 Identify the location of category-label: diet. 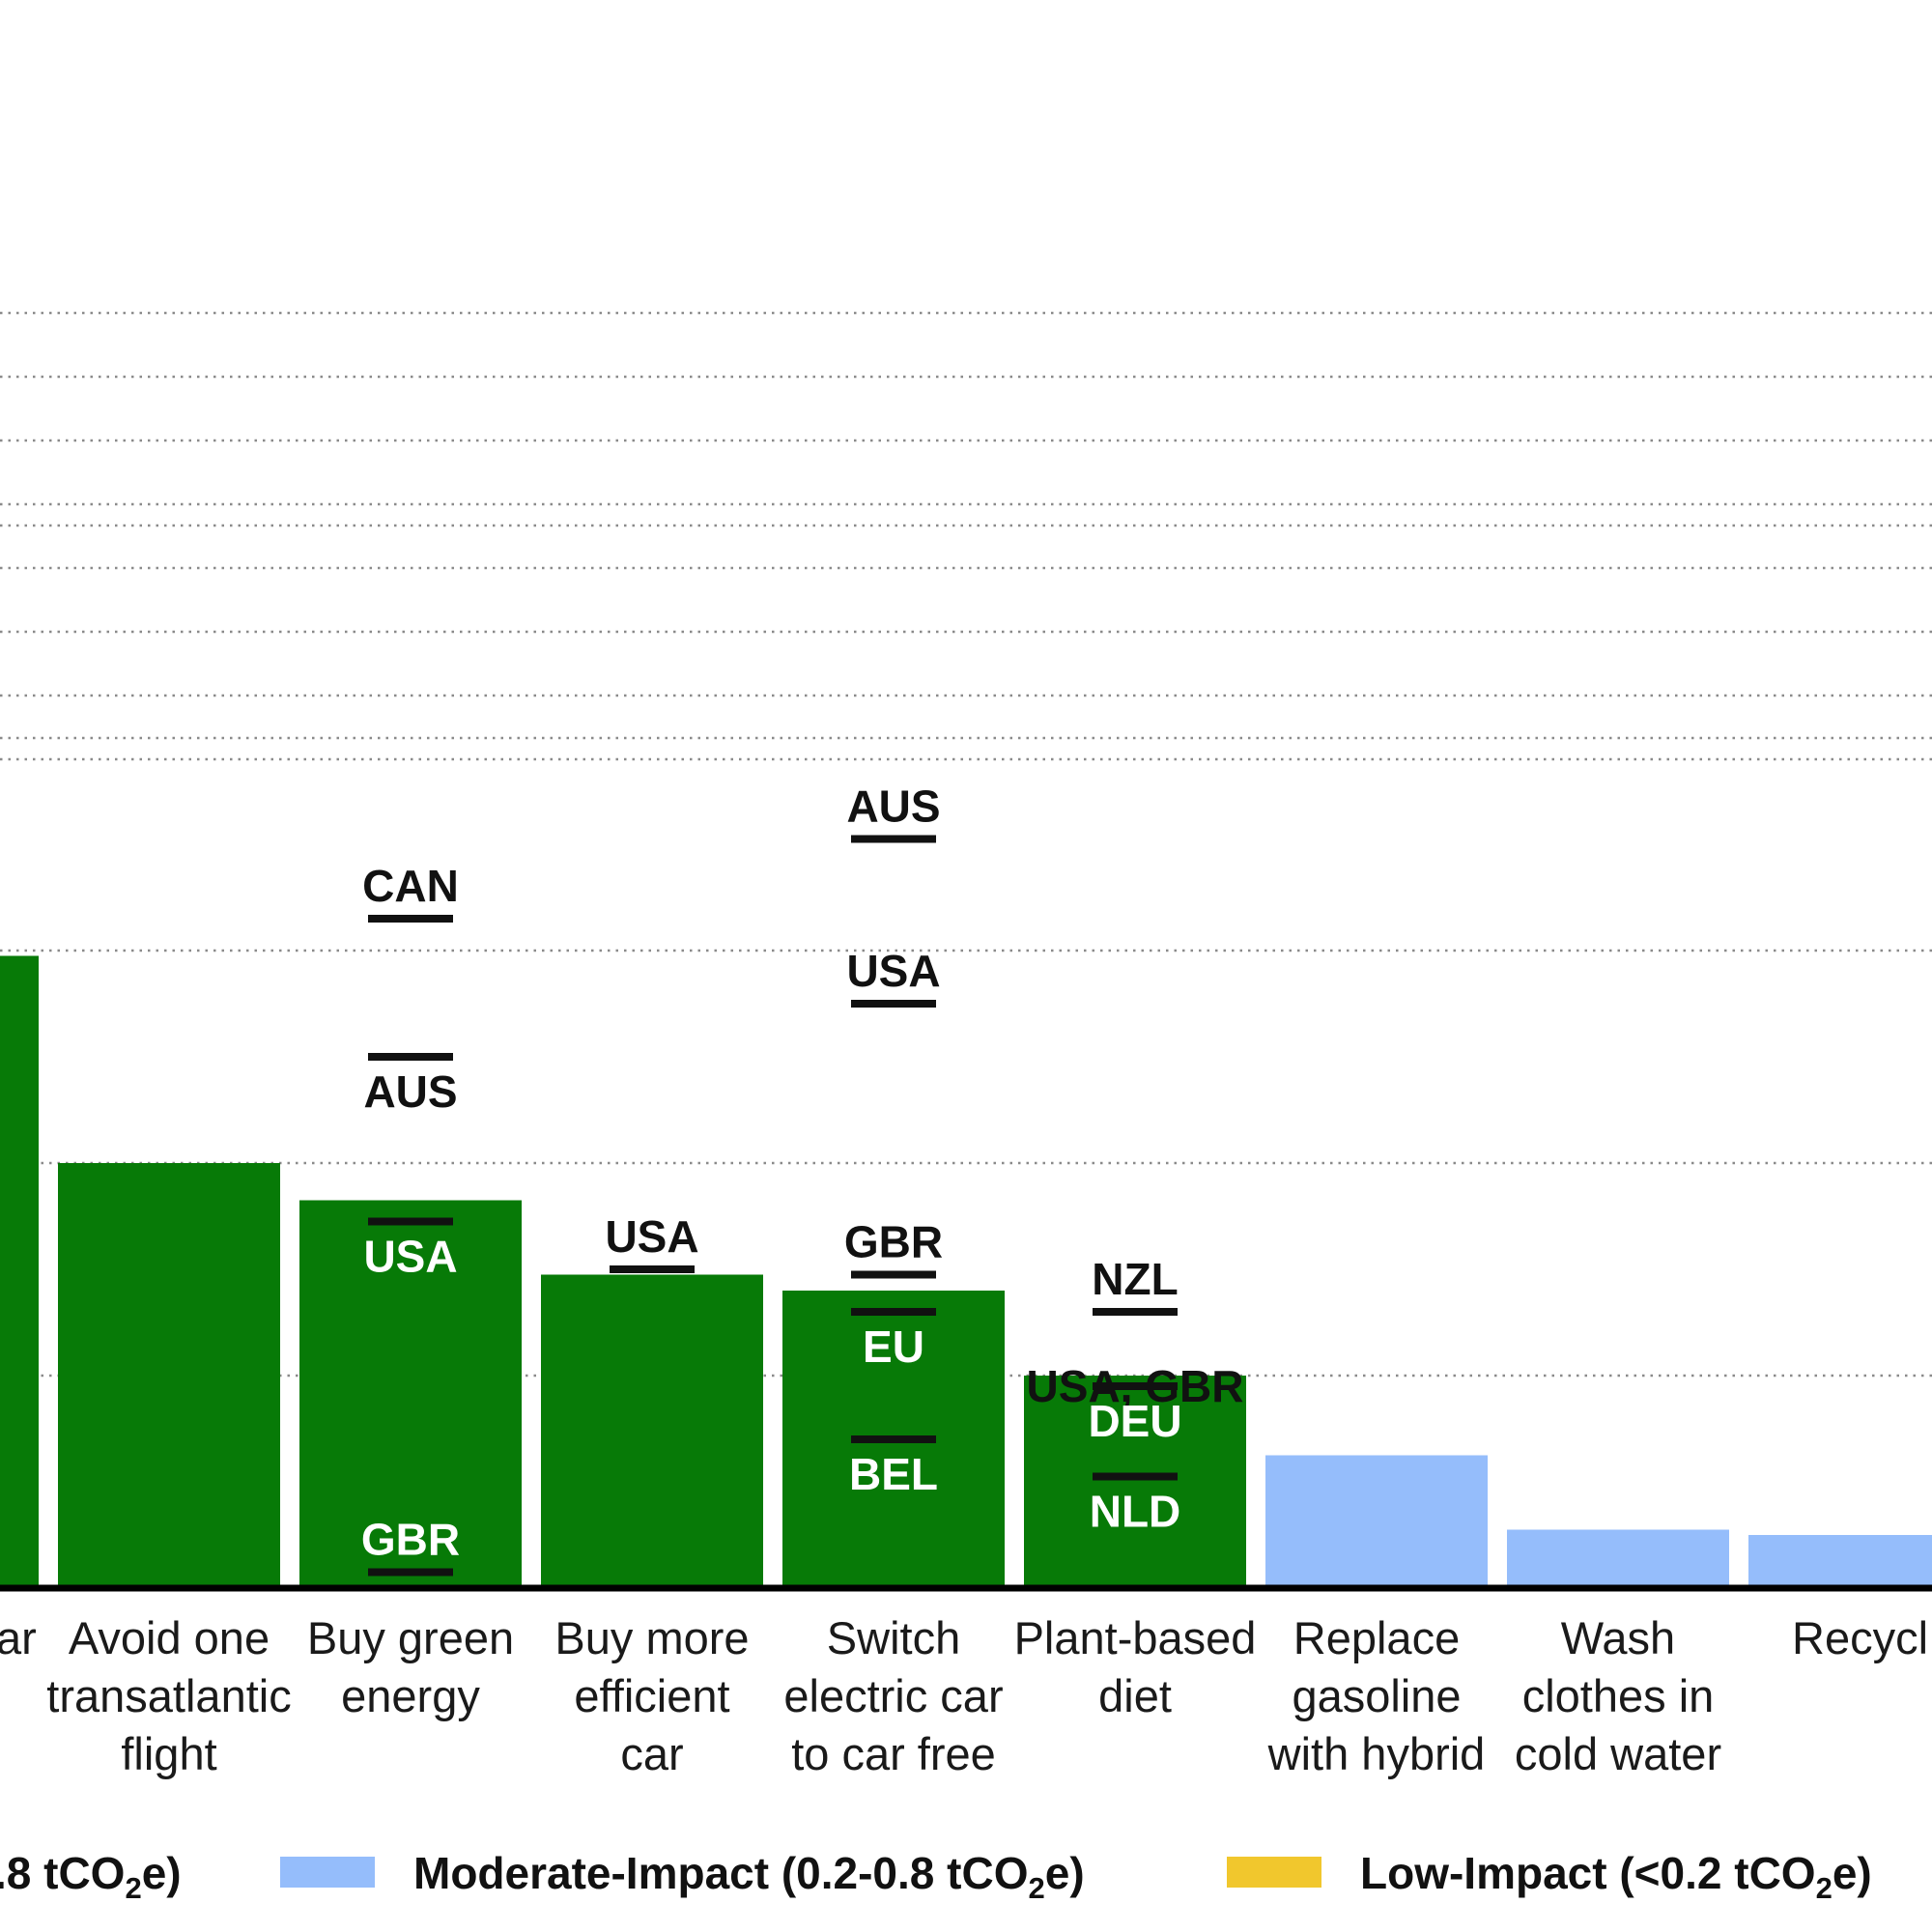
(1135, 1695).